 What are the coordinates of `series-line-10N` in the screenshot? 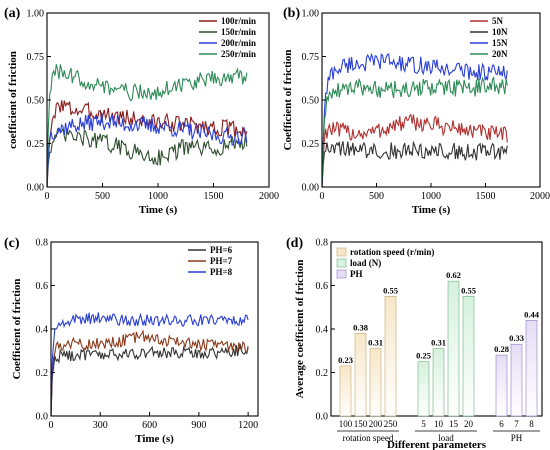 It's located at (414, 164).